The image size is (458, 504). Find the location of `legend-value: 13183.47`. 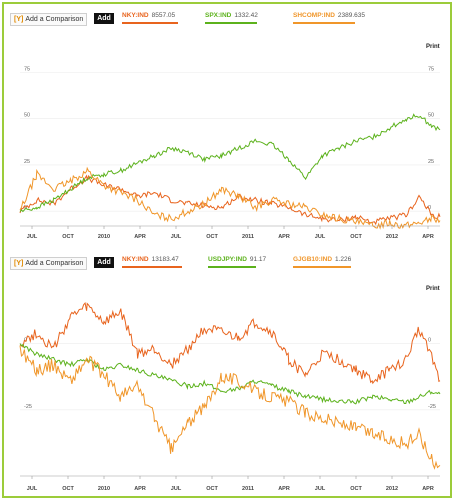

legend-value: 13183.47 is located at coordinates (165, 259).